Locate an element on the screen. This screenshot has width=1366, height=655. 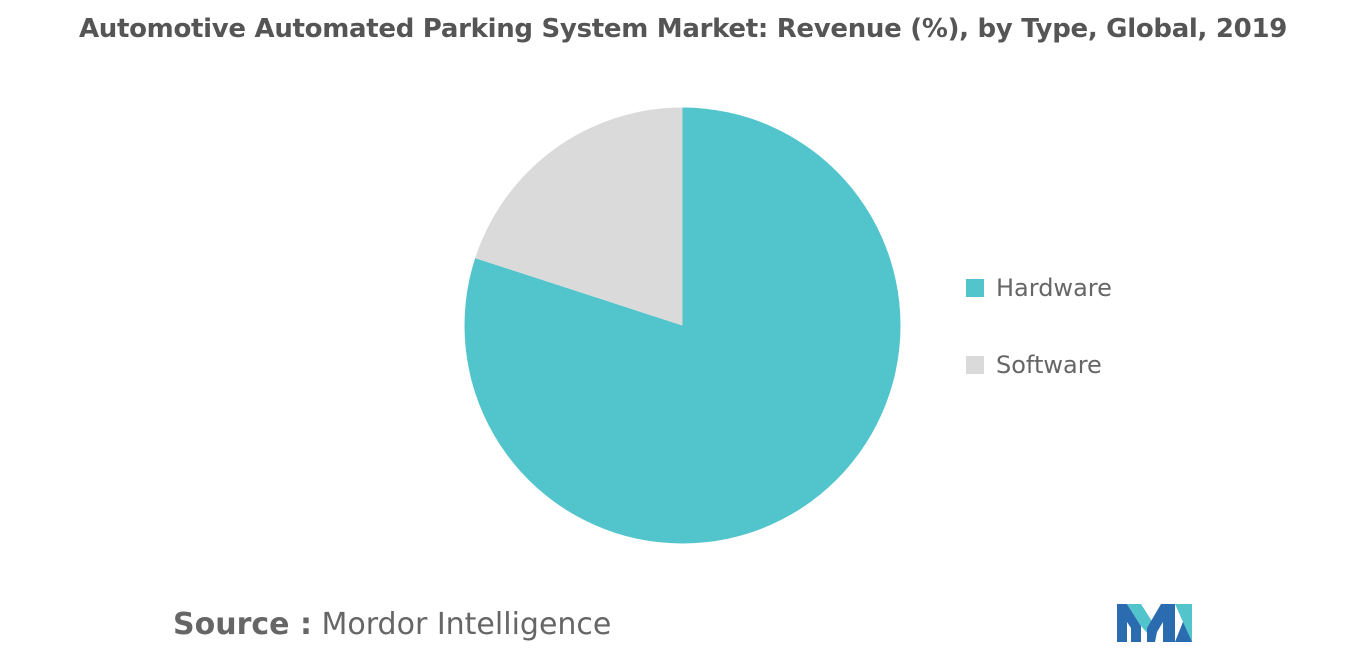
legend-item-hardware: Hardware is located at coordinates (1039, 288).